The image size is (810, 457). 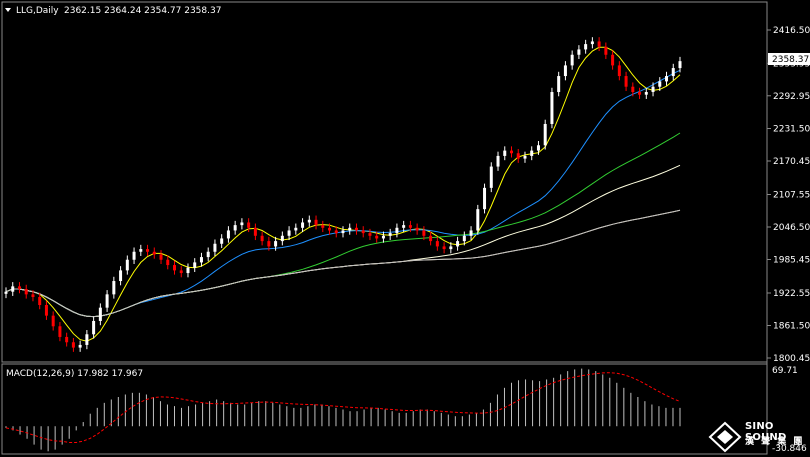 I want to click on macd-signal-line, so click(x=343, y=407).